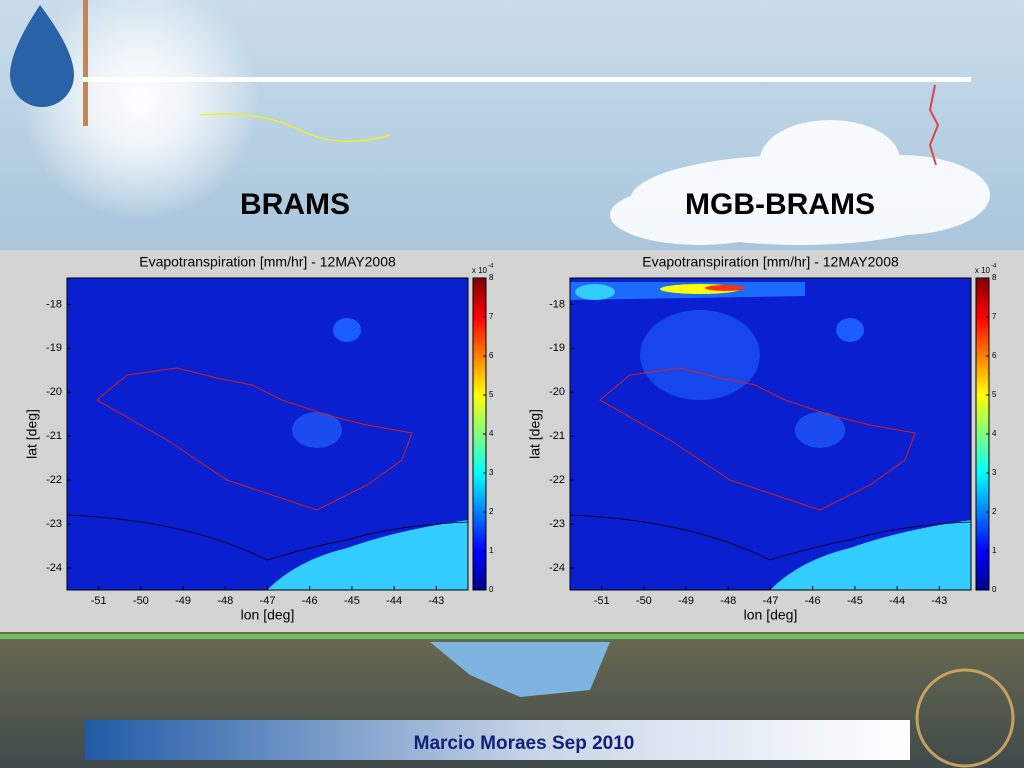 Image resolution: width=1024 pixels, height=768 pixels. What do you see at coordinates (965, 718) in the screenshot?
I see `seal` at bounding box center [965, 718].